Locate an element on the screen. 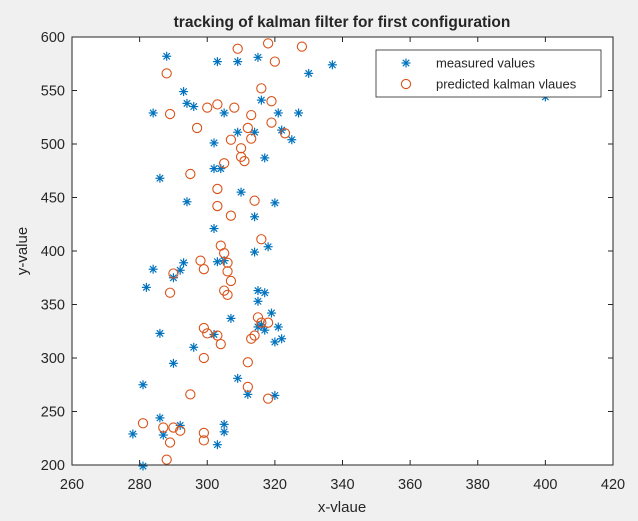  y-tick-label: 400 is located at coordinates (53, 252).